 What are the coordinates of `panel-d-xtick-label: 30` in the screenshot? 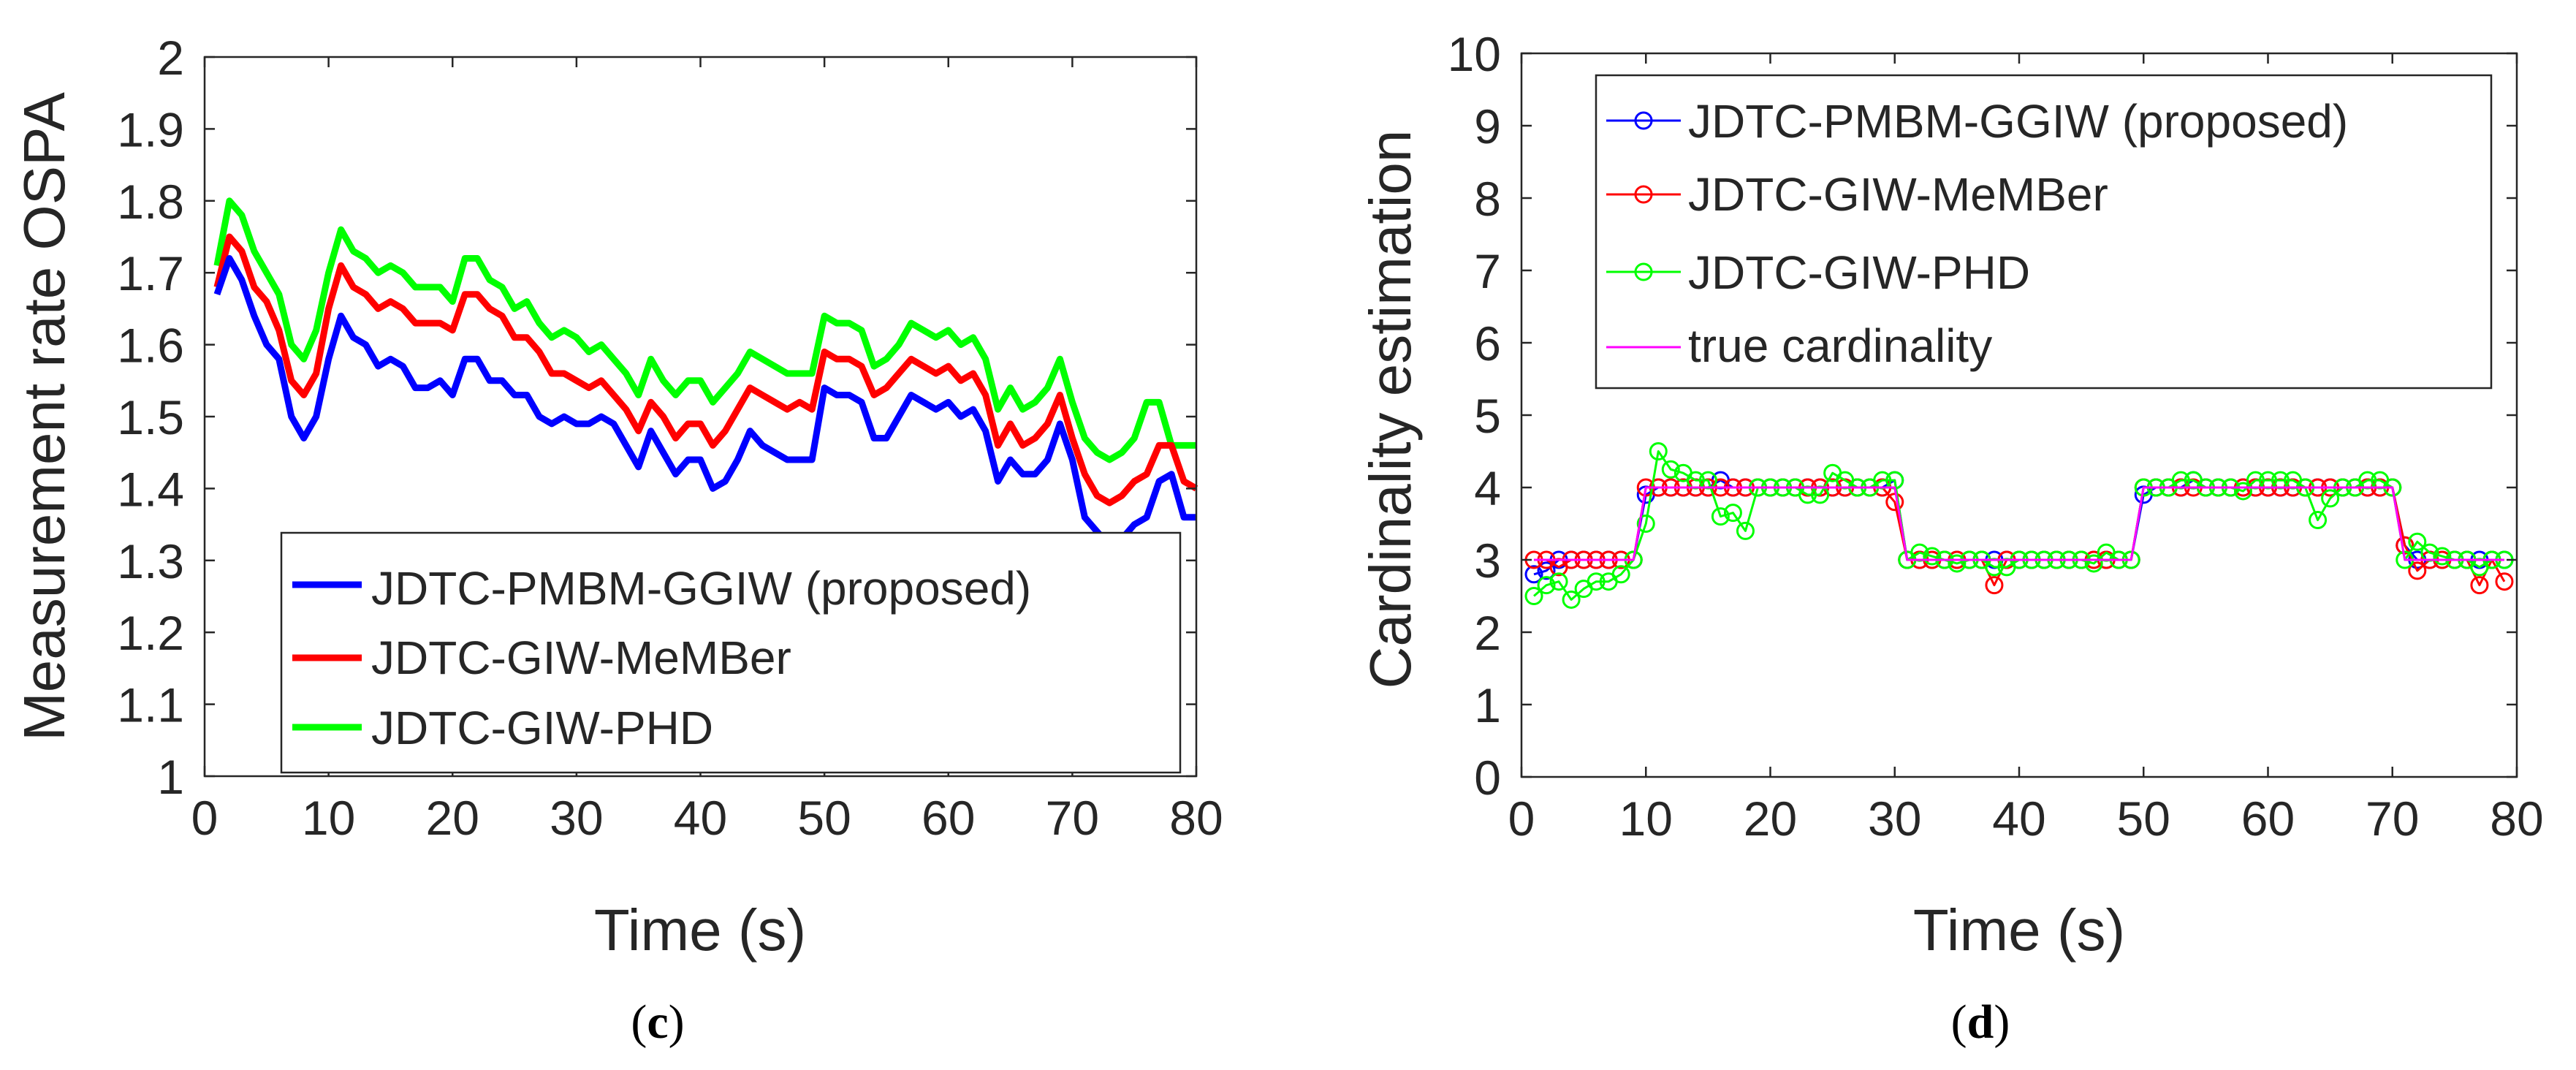 It's located at (1894, 819).